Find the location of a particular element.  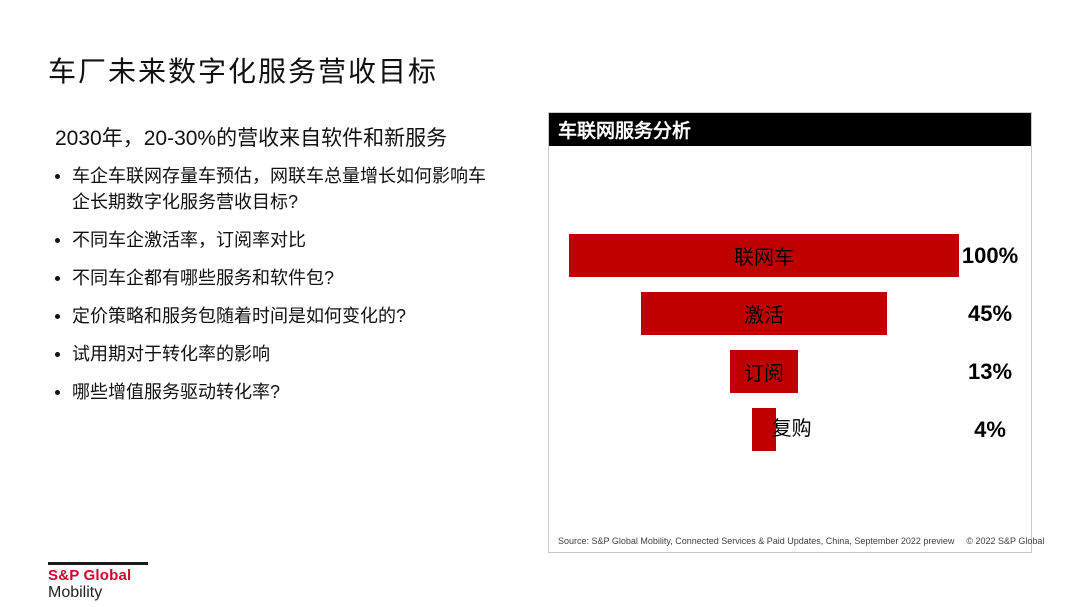

funnel-value-label: 13% is located at coordinates (990, 371).